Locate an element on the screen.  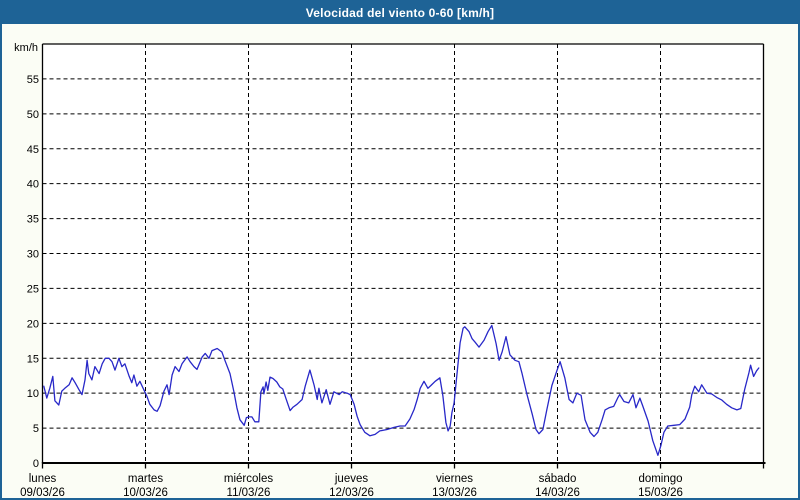
day-date-label: 15/03/26 is located at coordinates (660, 493).